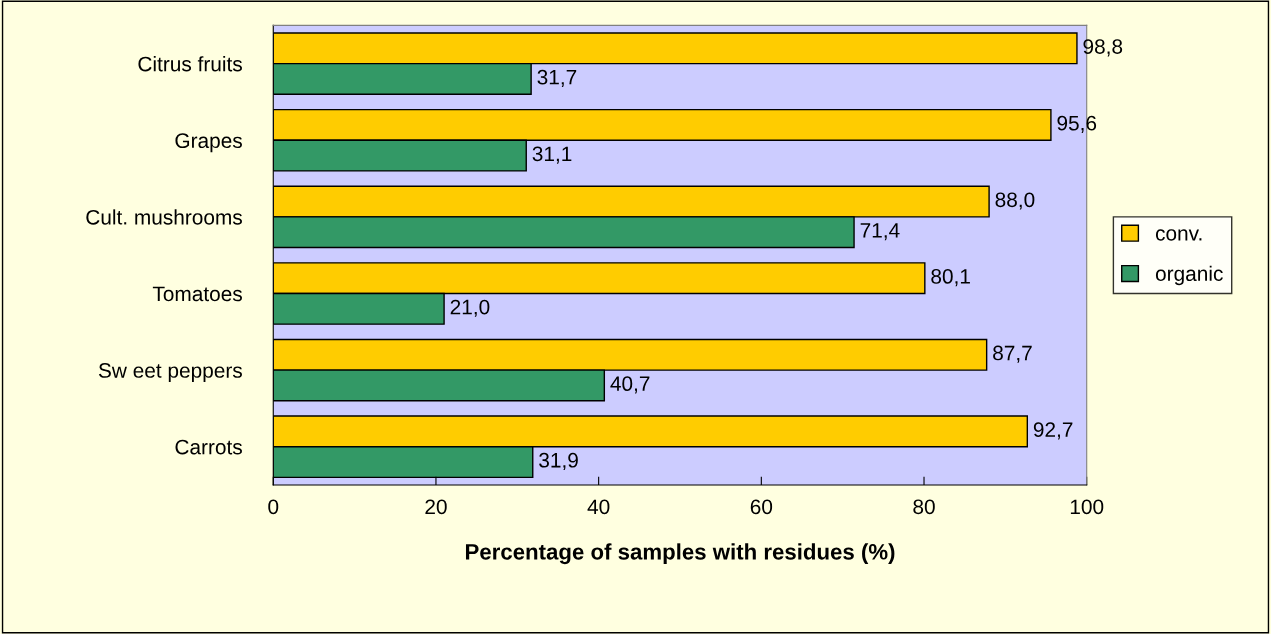  Describe the element at coordinates (552, 155) in the screenshot. I see `data-label: 31,1` at that location.